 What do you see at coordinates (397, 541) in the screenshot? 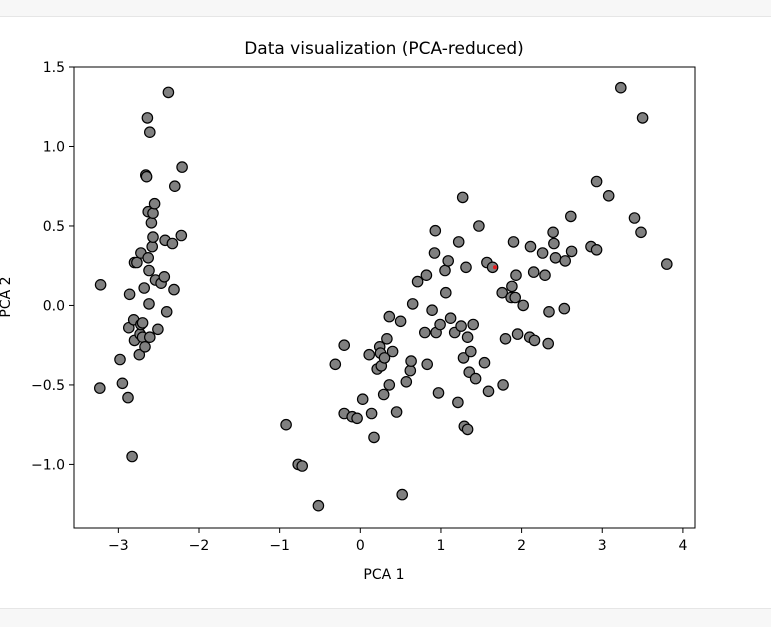
I see `x-axis: −3 −2 −1 0 1 2 3 4` at bounding box center [397, 541].